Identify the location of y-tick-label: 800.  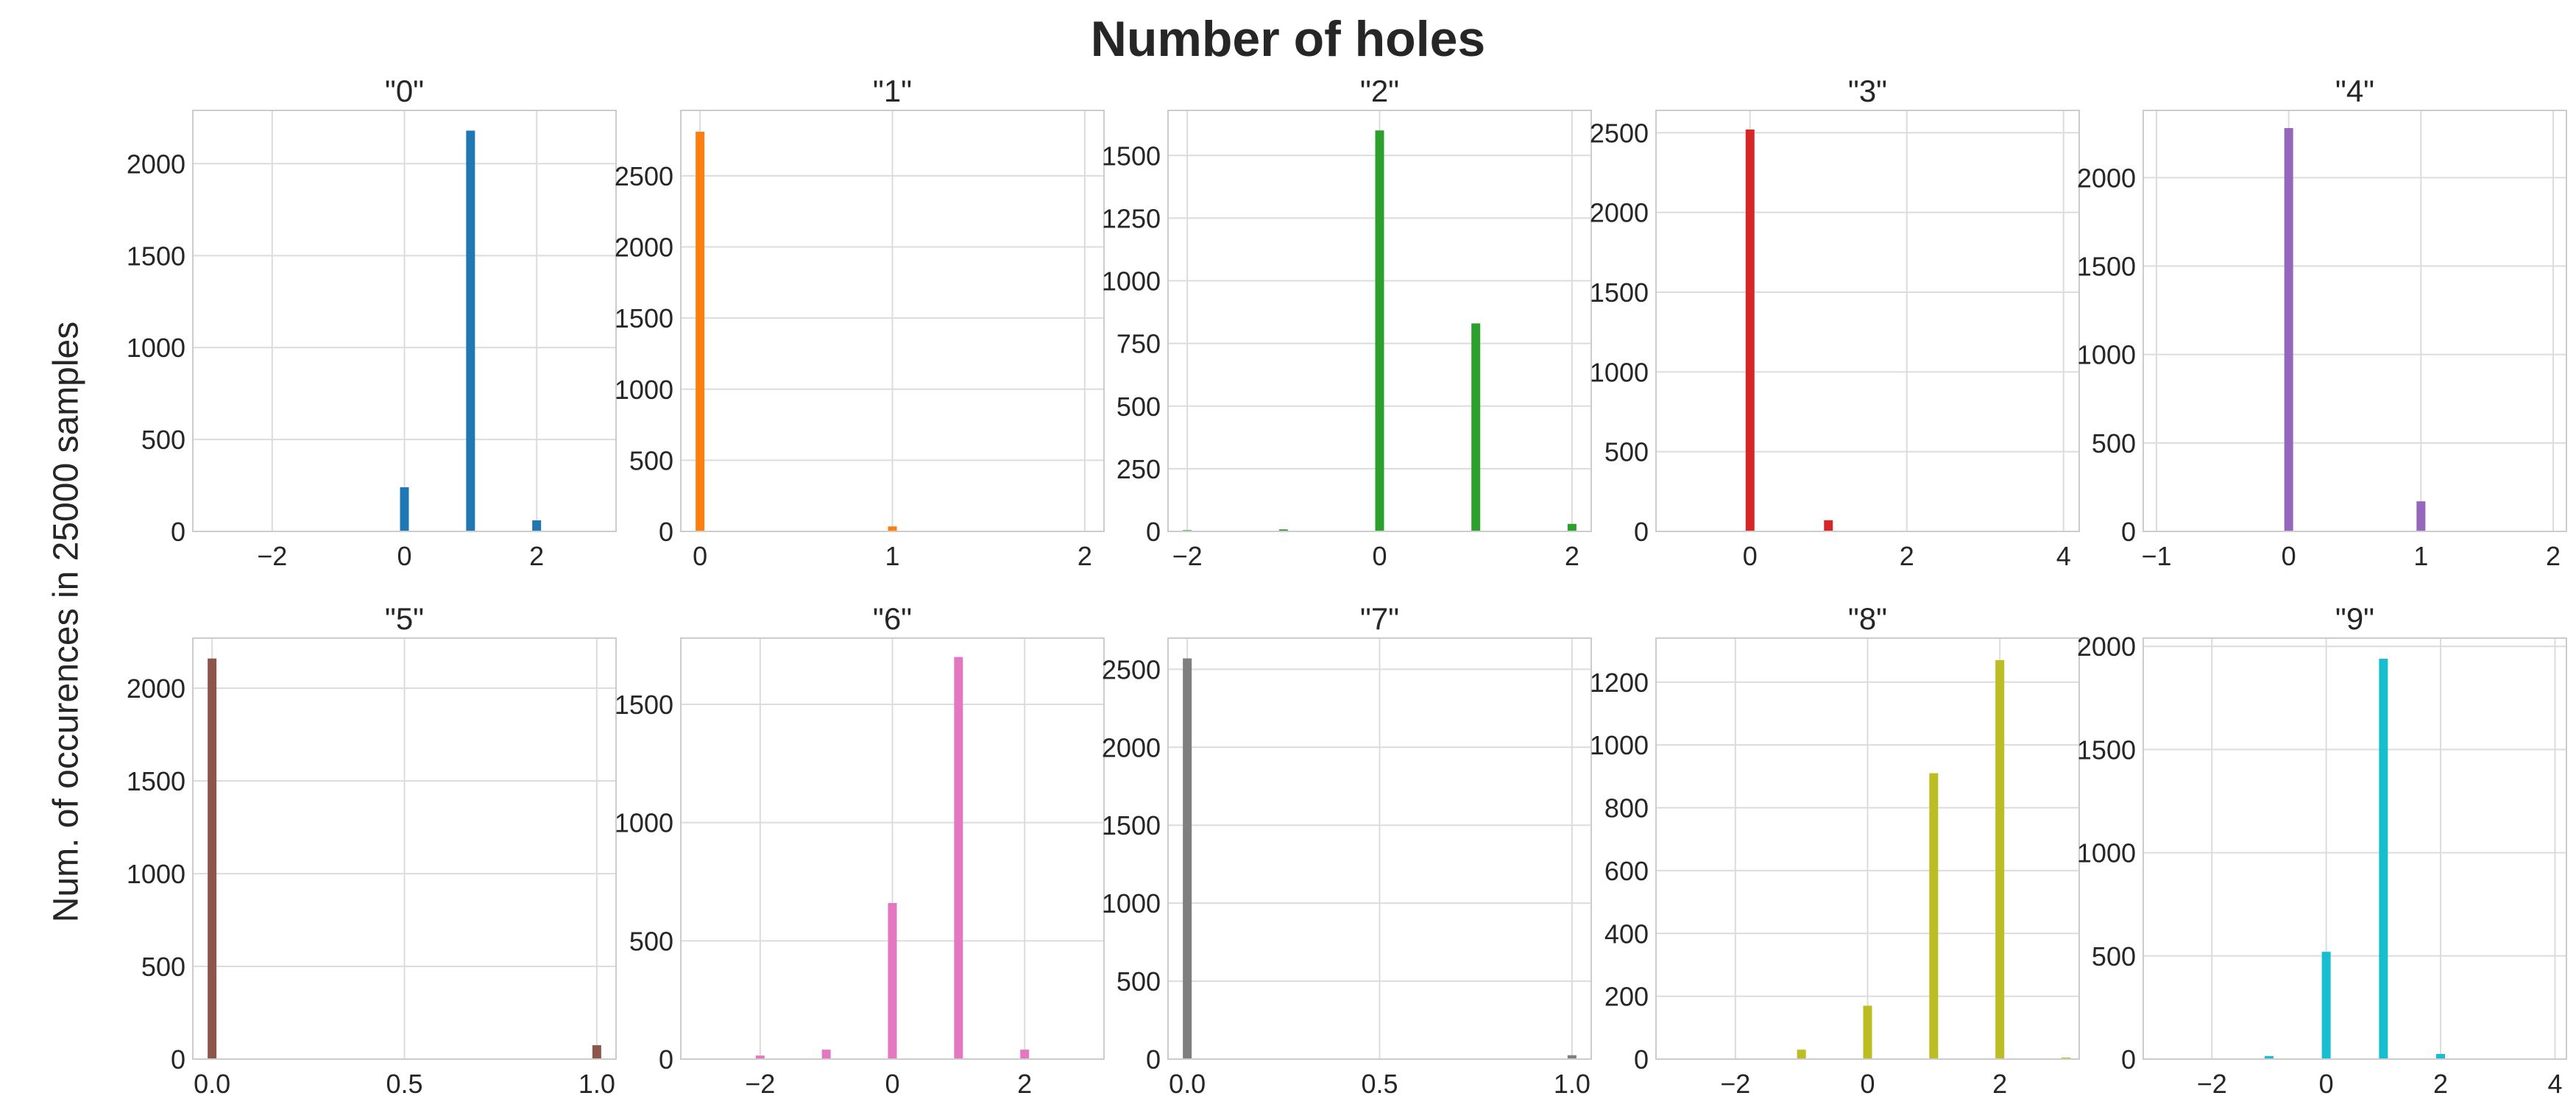
(1626, 808).